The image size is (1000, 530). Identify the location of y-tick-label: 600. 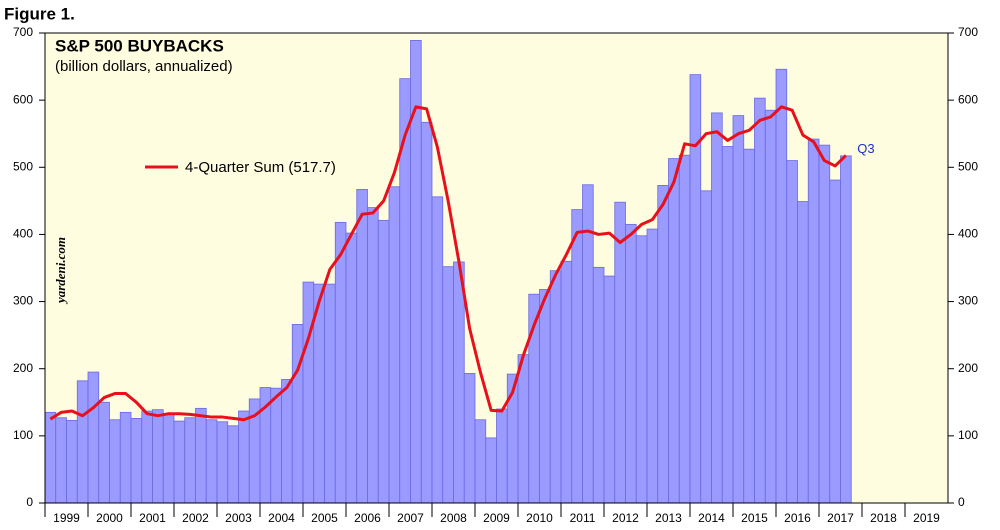
(23, 99).